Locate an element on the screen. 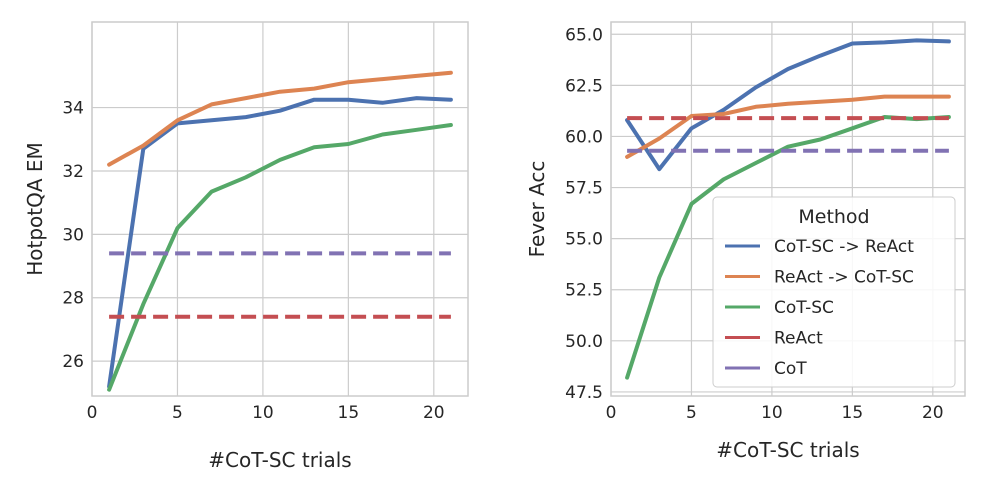 The width and height of the screenshot is (992, 498). y-tick-label: 34 is located at coordinates (73, 109).